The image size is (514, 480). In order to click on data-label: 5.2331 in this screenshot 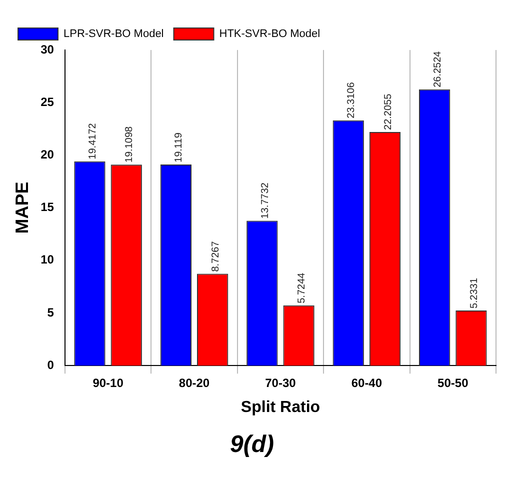, I will do `click(474, 293)`.